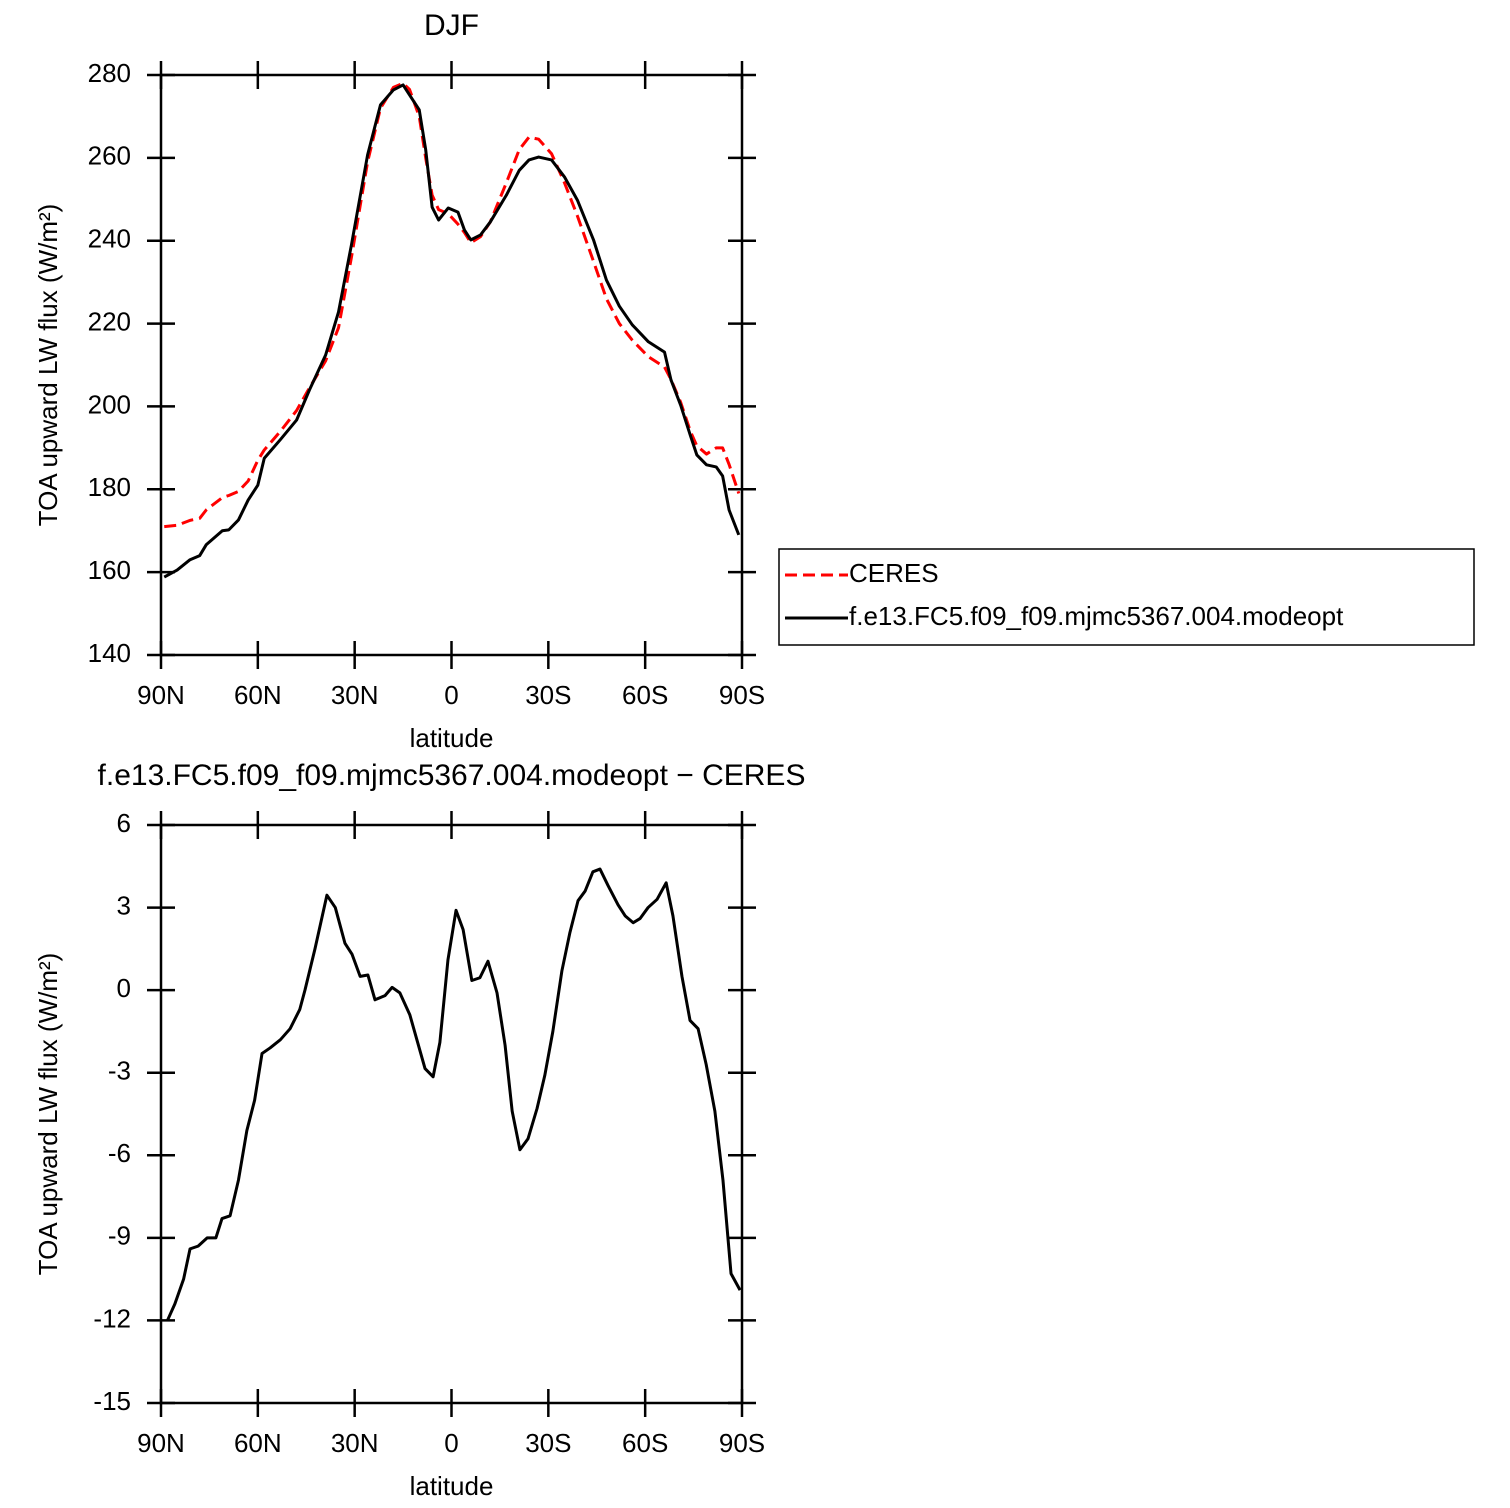  Describe the element at coordinates (451, 25) in the screenshot. I see `chart-title: DJF` at that location.